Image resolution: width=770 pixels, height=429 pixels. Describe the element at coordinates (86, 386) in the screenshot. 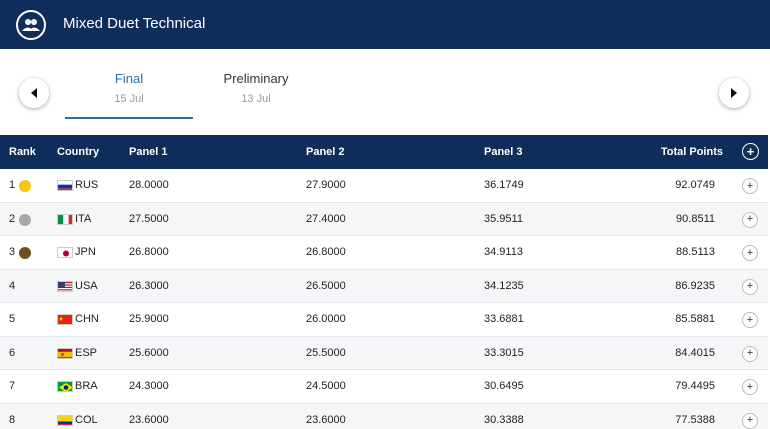

I see `country-cell: BRA` at that location.